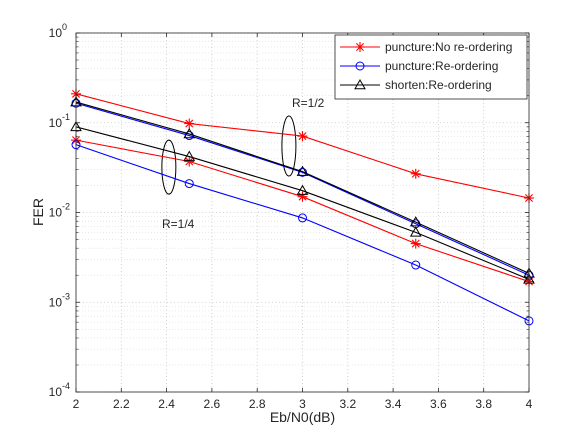 Image resolution: width=584 pixels, height=443 pixels. Describe the element at coordinates (347, 404) in the screenshot. I see `x-tick-label: 3.2` at that location.